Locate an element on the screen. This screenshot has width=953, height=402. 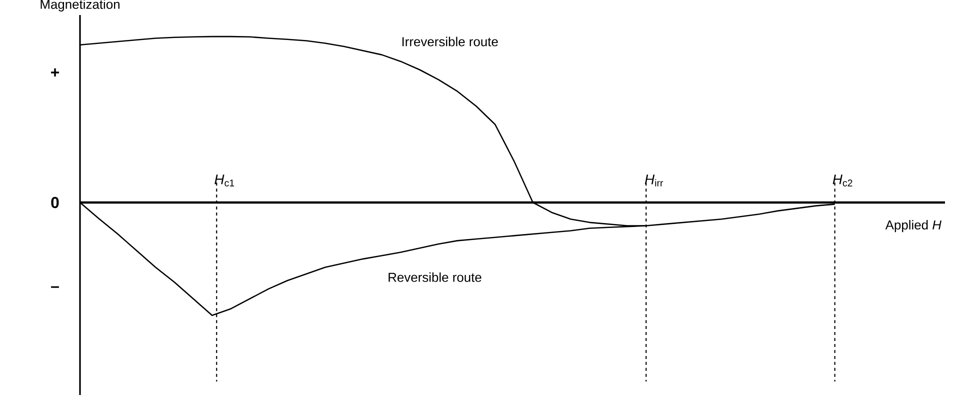
annotation: H$_{c1}$ is located at coordinates (224, 180).